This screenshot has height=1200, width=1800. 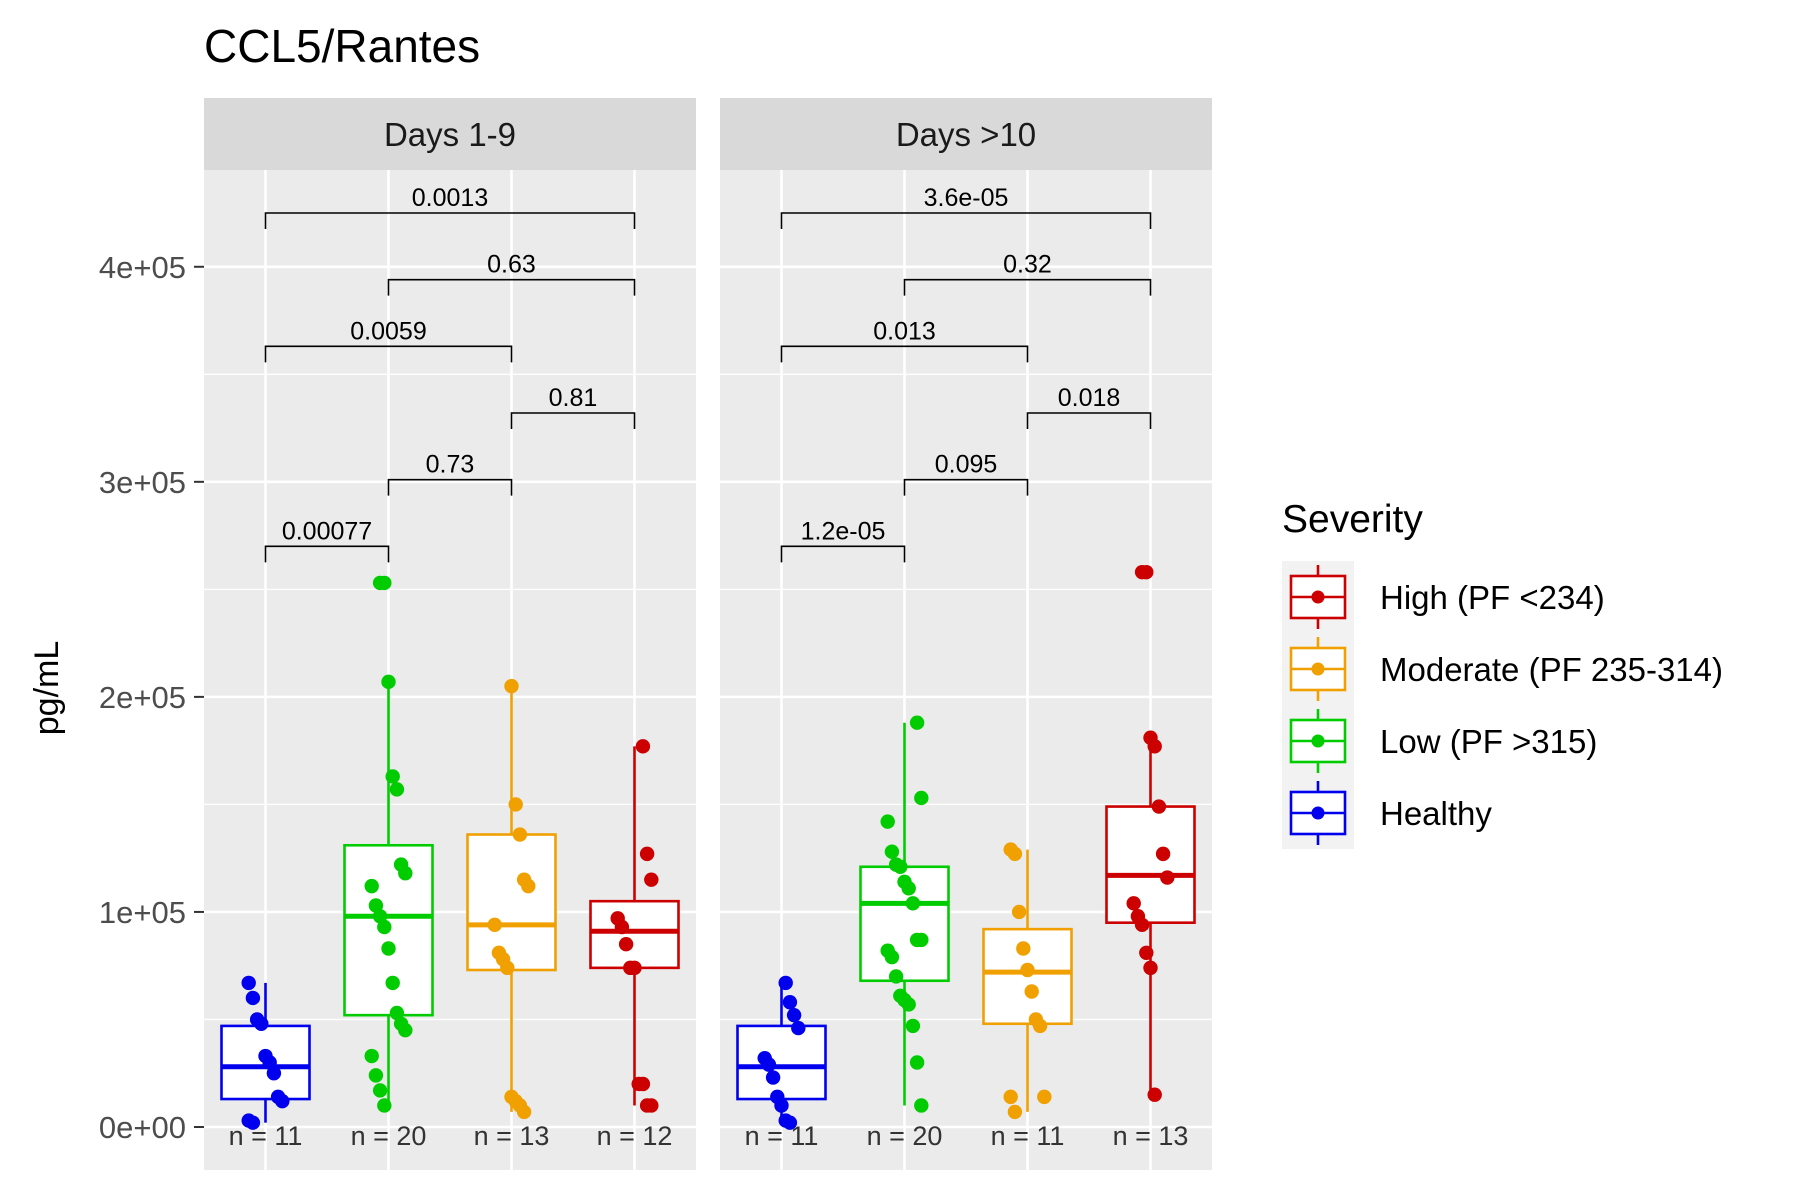 I want to click on n-label: n = 12, so click(x=635, y=1136).